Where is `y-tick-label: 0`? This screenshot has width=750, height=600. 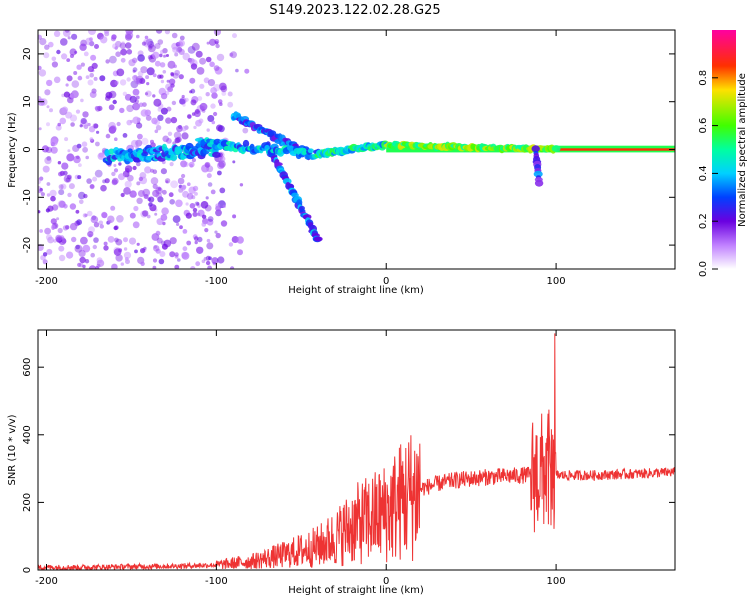 y-tick-label: 0 is located at coordinates (27, 570).